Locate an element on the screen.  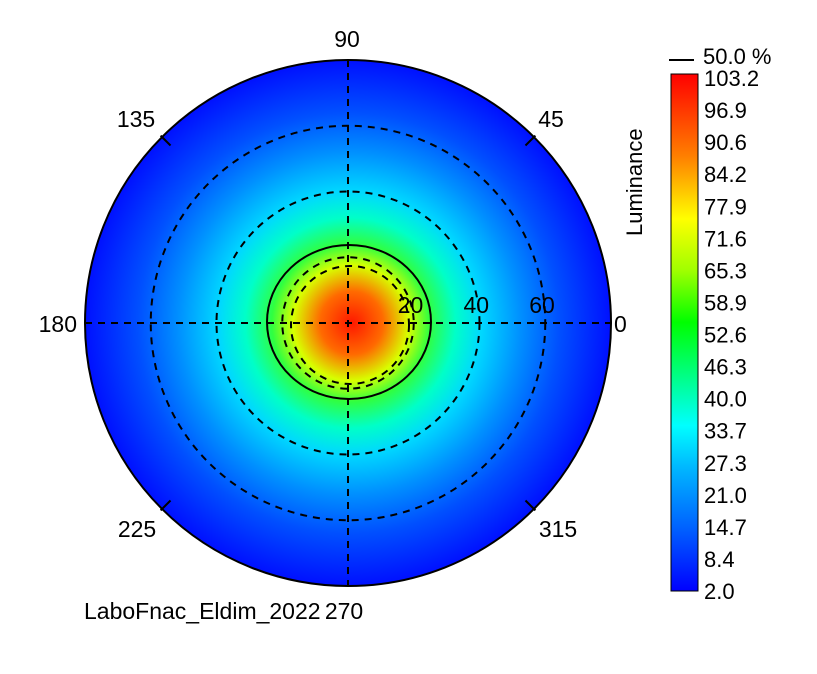
azimuth-label: 135 is located at coordinates (136, 119).